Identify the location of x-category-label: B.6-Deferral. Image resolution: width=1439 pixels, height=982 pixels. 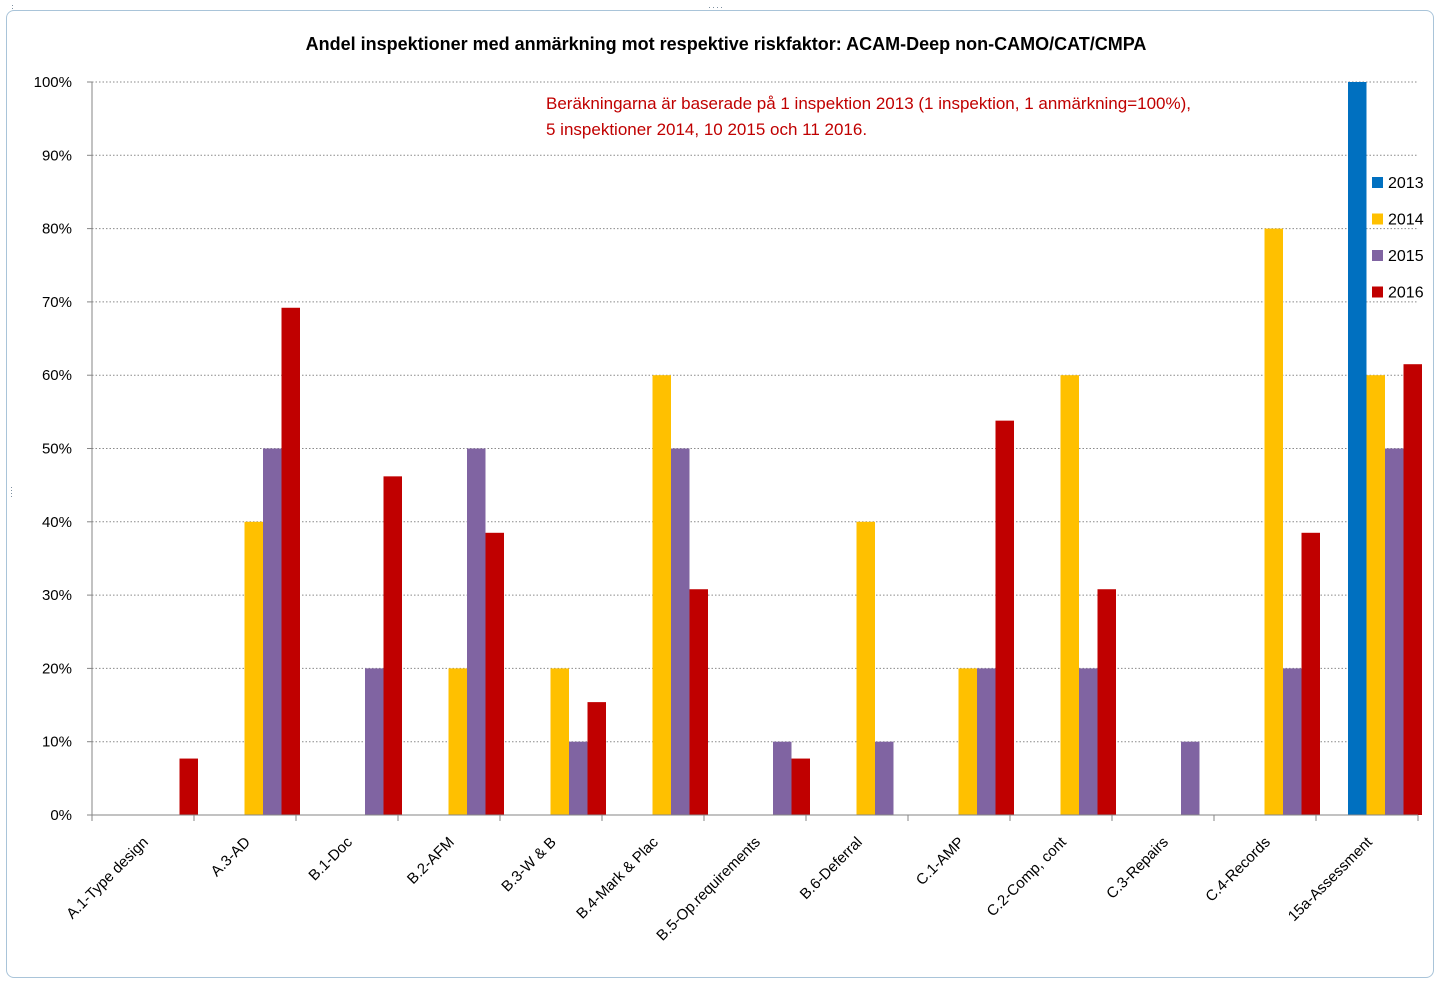
(831, 868).